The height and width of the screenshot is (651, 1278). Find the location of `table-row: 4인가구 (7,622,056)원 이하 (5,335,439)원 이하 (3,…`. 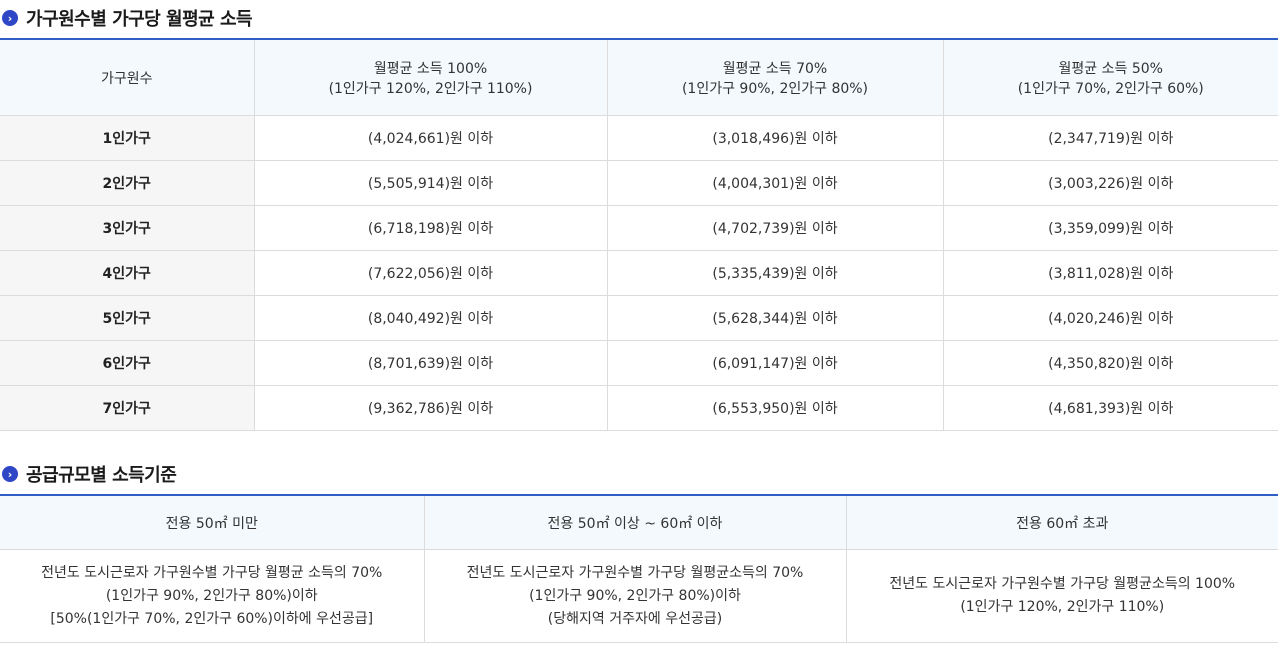

table-row: 4인가구 (7,622,056)원 이하 (5,335,439)원 이하 (3,… is located at coordinates (639, 273).